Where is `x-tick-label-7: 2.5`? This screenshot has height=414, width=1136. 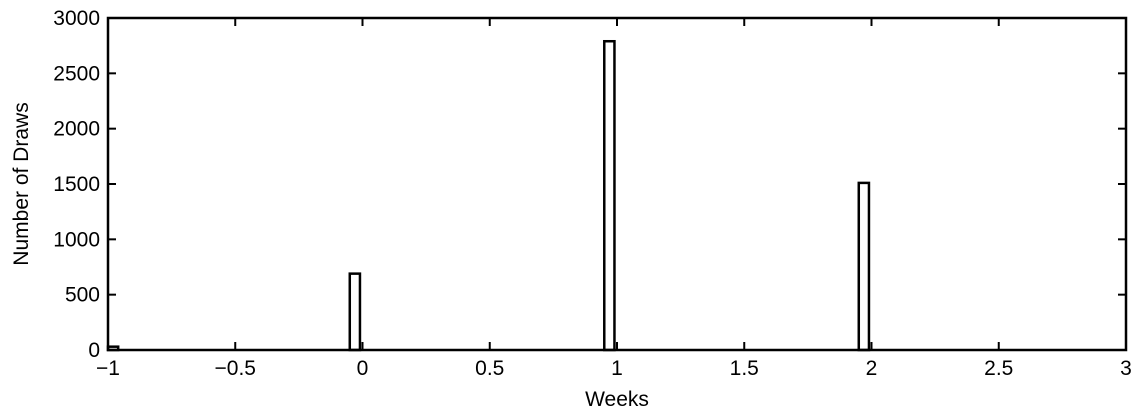 x-tick-label-7: 2.5 is located at coordinates (998, 368).